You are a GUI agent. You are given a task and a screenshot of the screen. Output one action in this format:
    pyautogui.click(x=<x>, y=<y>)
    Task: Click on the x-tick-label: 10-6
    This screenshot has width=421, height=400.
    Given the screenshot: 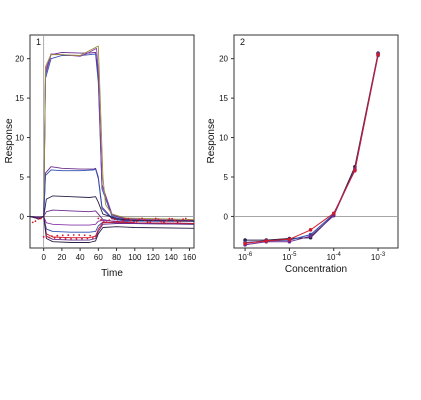 What is the action you would take?
    pyautogui.click(x=245, y=257)
    